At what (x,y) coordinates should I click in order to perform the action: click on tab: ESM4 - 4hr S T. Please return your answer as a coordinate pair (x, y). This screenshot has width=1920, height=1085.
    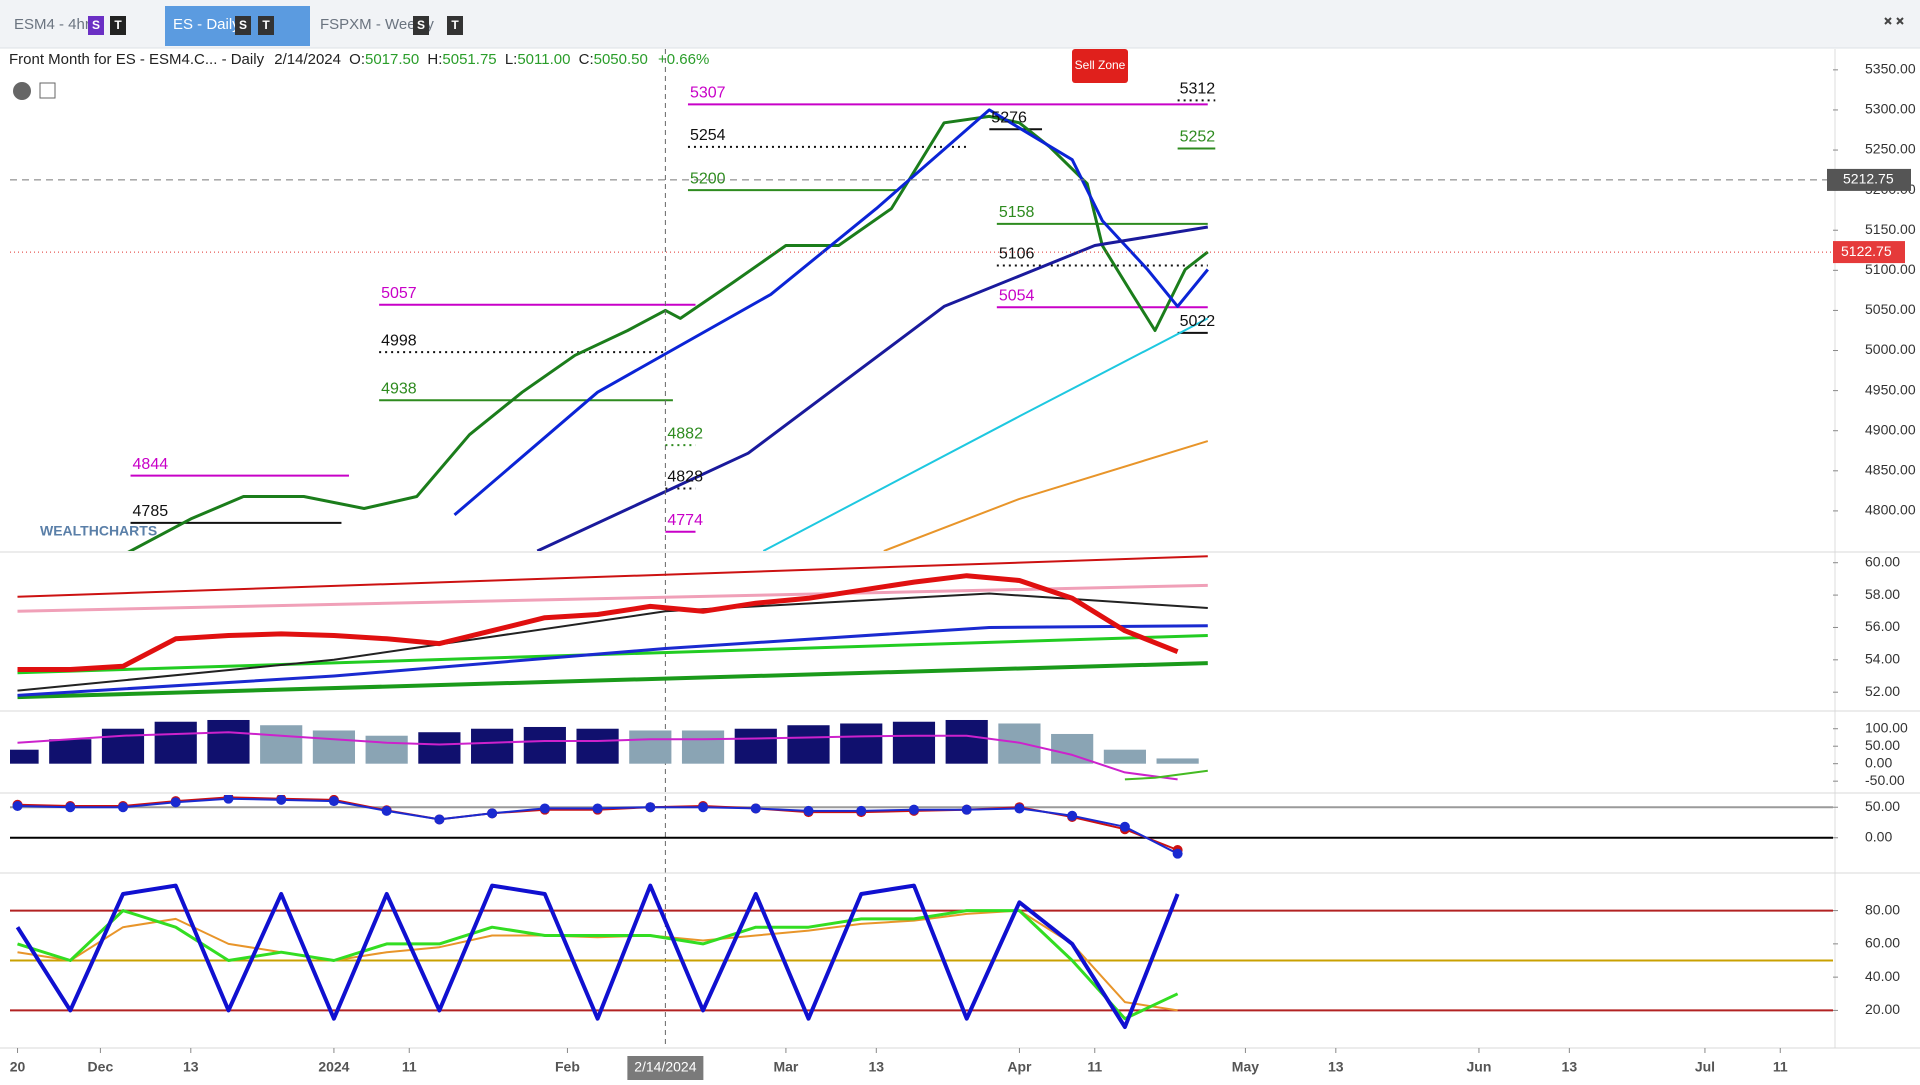
    Looking at the image, I should click on (70, 25).